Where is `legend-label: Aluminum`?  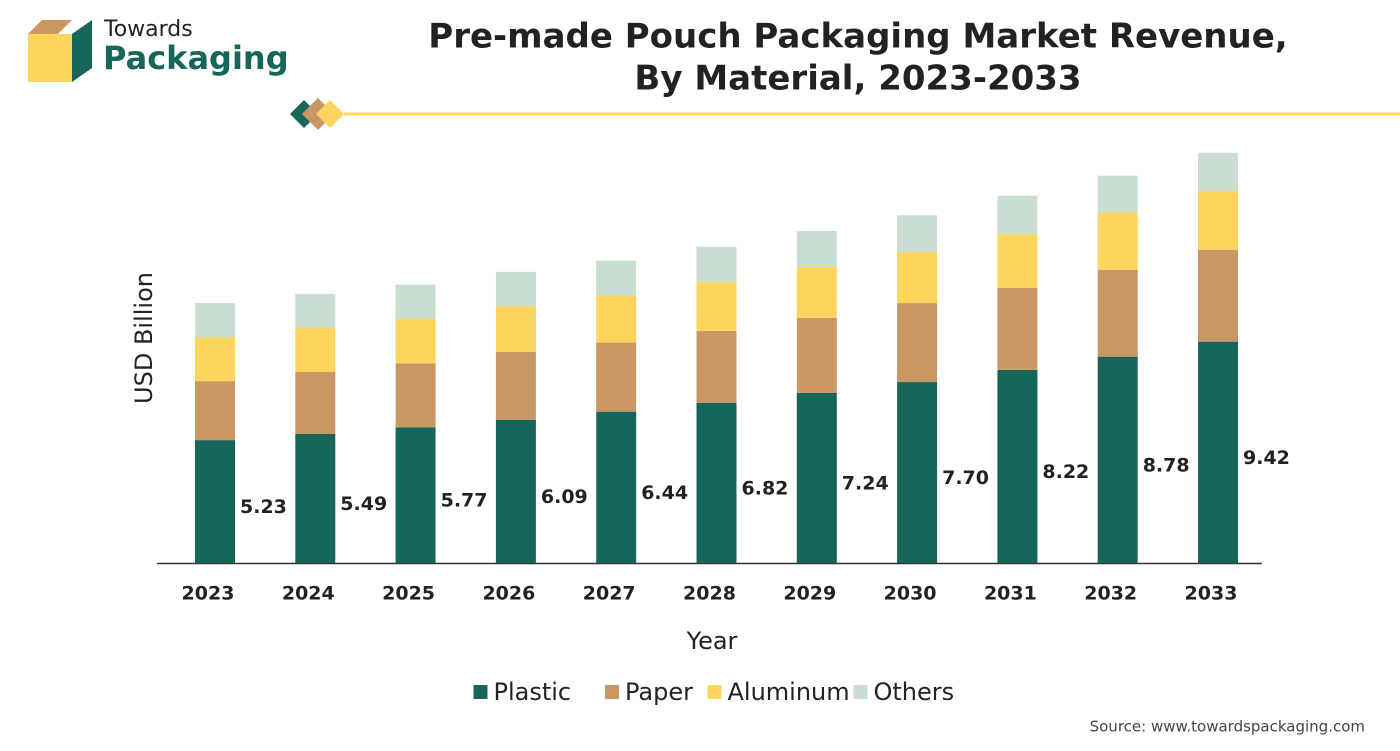
legend-label: Aluminum is located at coordinates (789, 692).